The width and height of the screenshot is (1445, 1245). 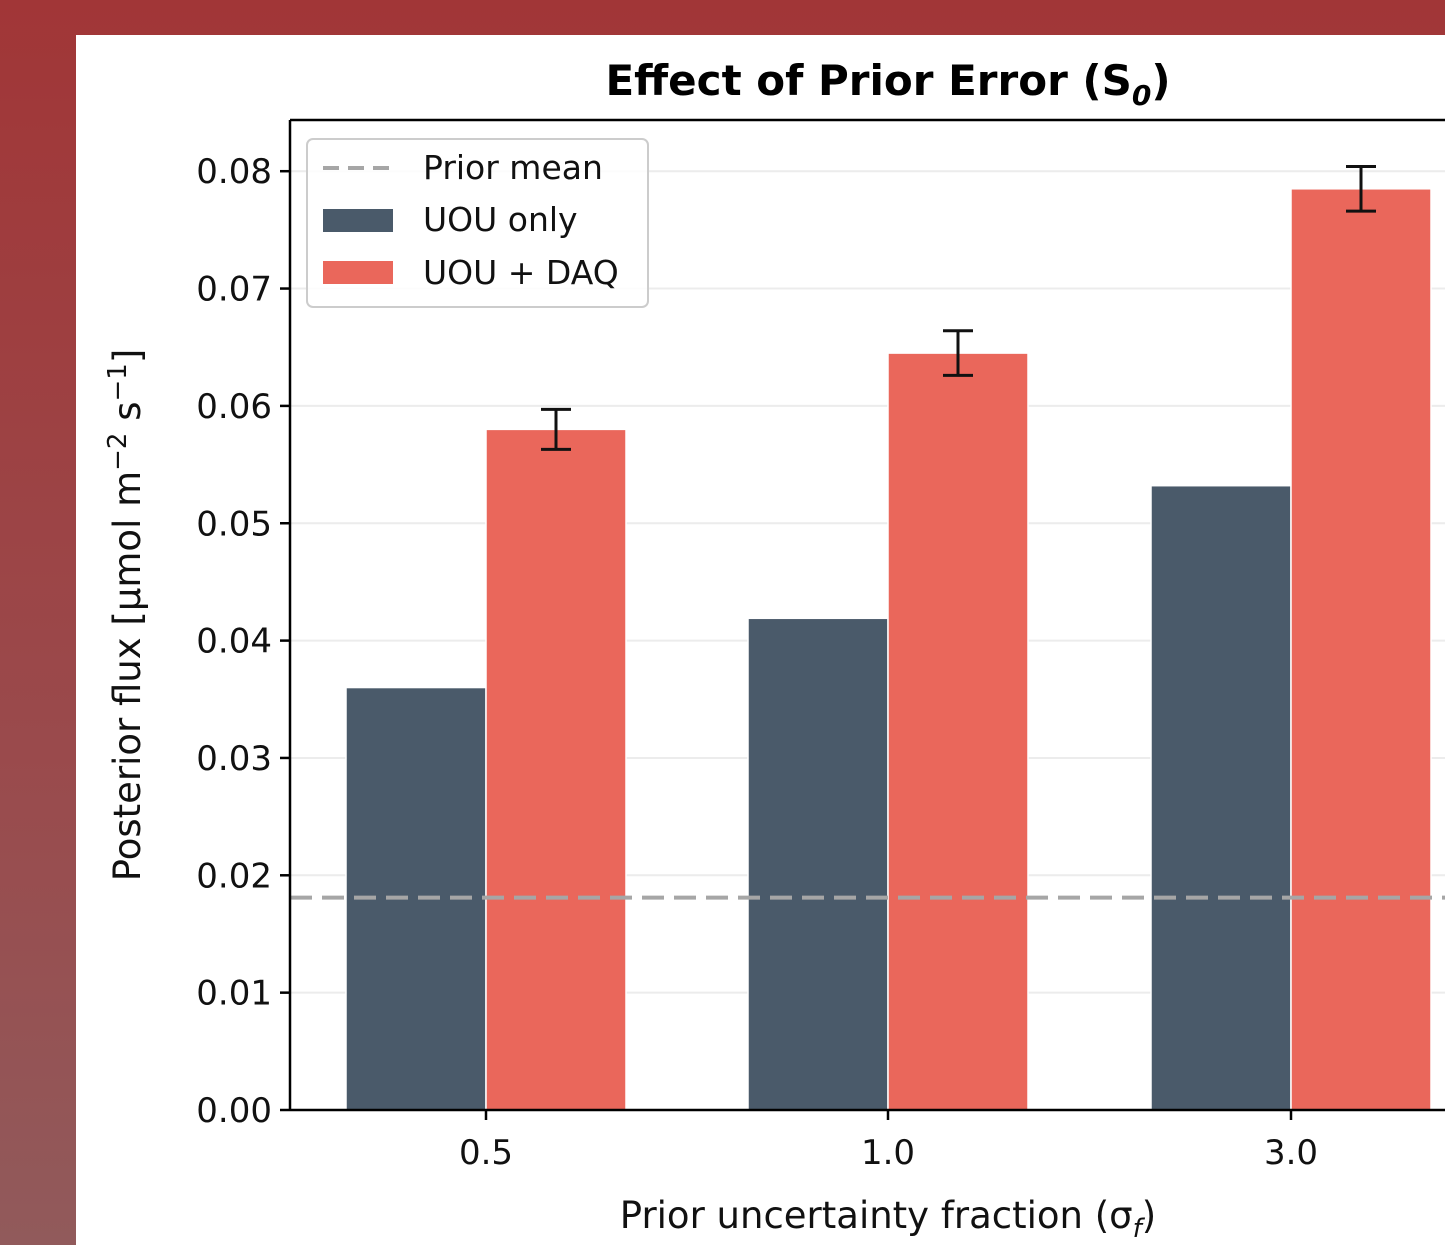 I want to click on x-tick-label: 0.5, so click(x=486, y=1153).